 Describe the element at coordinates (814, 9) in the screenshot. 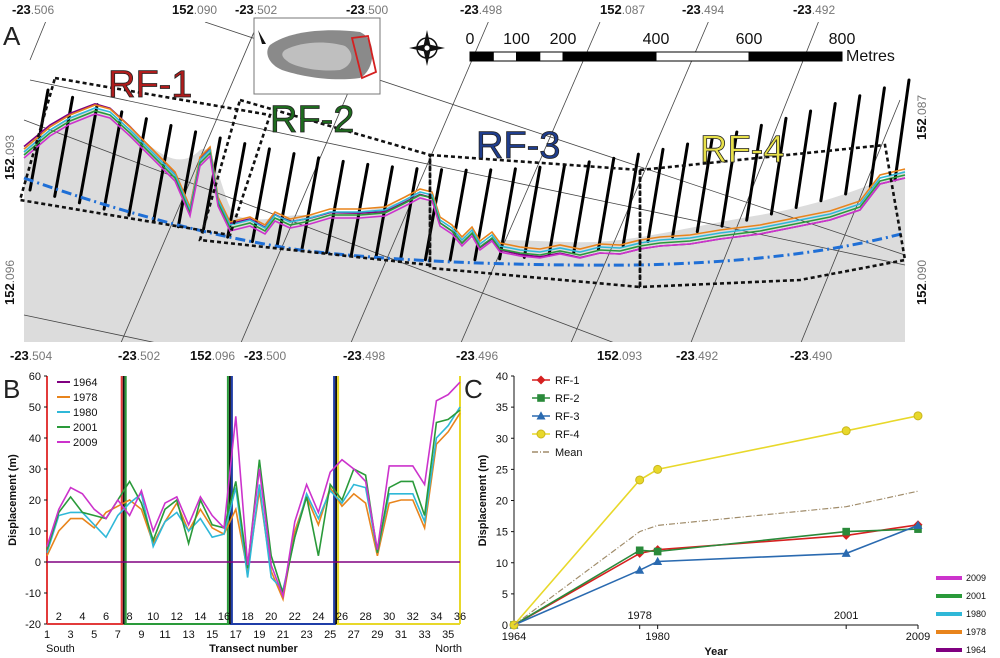

I see `svg-text: -23.492` at that location.